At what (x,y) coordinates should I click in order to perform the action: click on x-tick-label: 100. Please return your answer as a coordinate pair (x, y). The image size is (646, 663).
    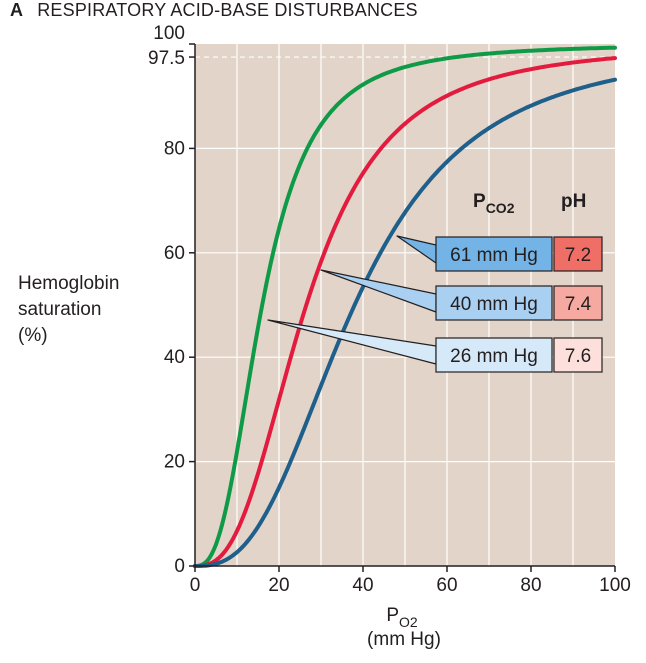
    Looking at the image, I should click on (615, 585).